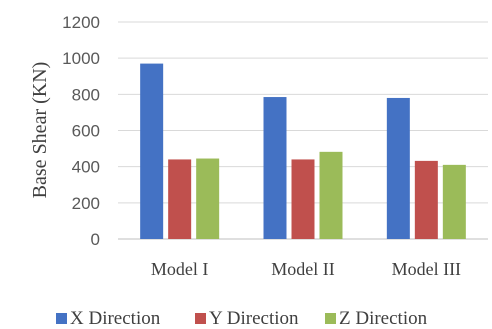 Image resolution: width=492 pixels, height=329 pixels. Describe the element at coordinates (86, 94) in the screenshot. I see `y-tick-label: 800` at that location.